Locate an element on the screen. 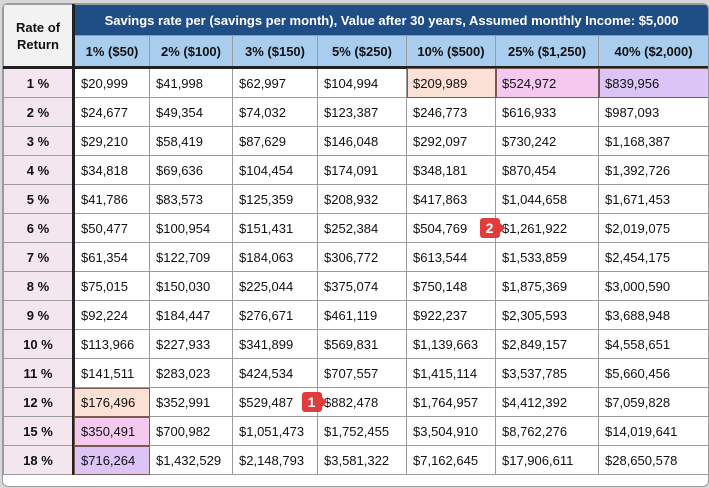 This screenshot has width=709, height=488. value-cell: $341,899 is located at coordinates (275, 344).